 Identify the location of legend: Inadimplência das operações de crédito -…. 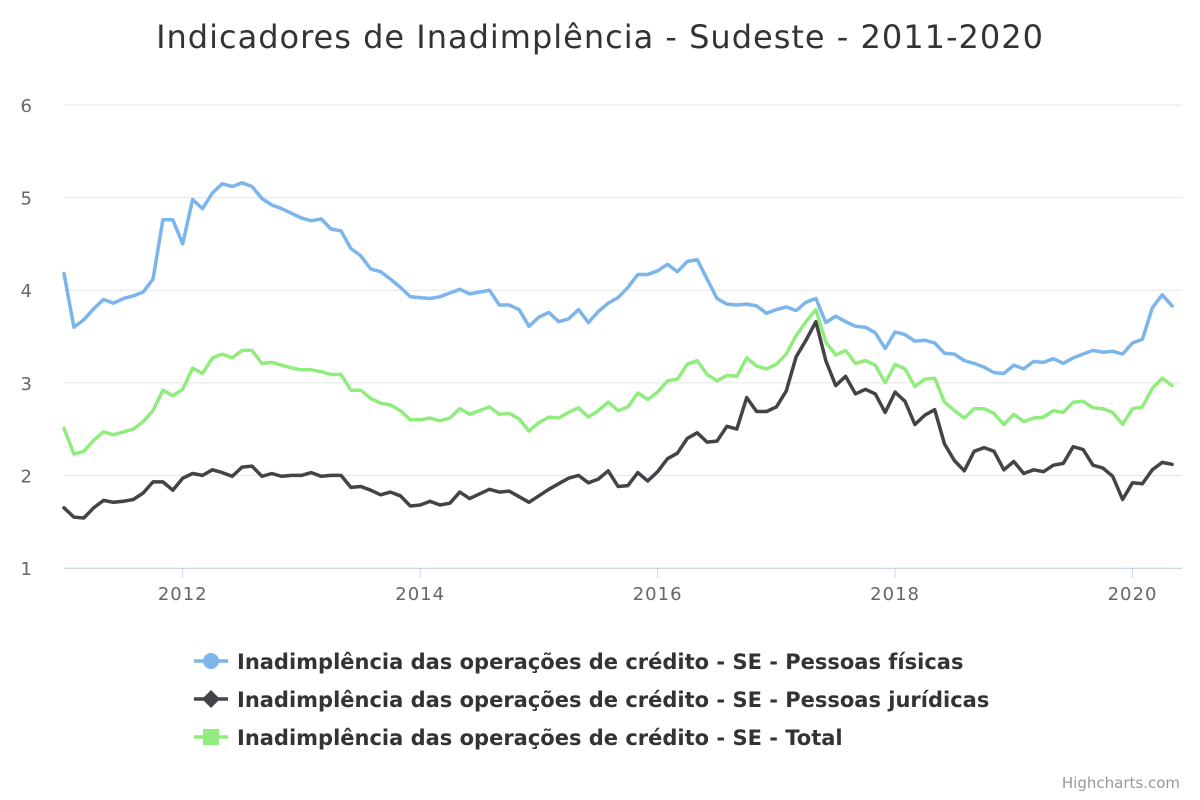
(591, 700).